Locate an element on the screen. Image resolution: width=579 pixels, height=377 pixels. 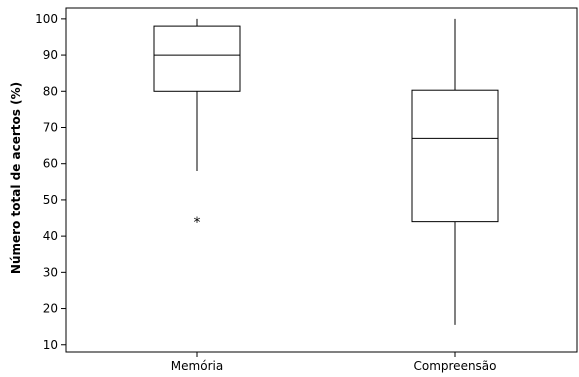
y-tick-label: 40 is located at coordinates (50, 236).